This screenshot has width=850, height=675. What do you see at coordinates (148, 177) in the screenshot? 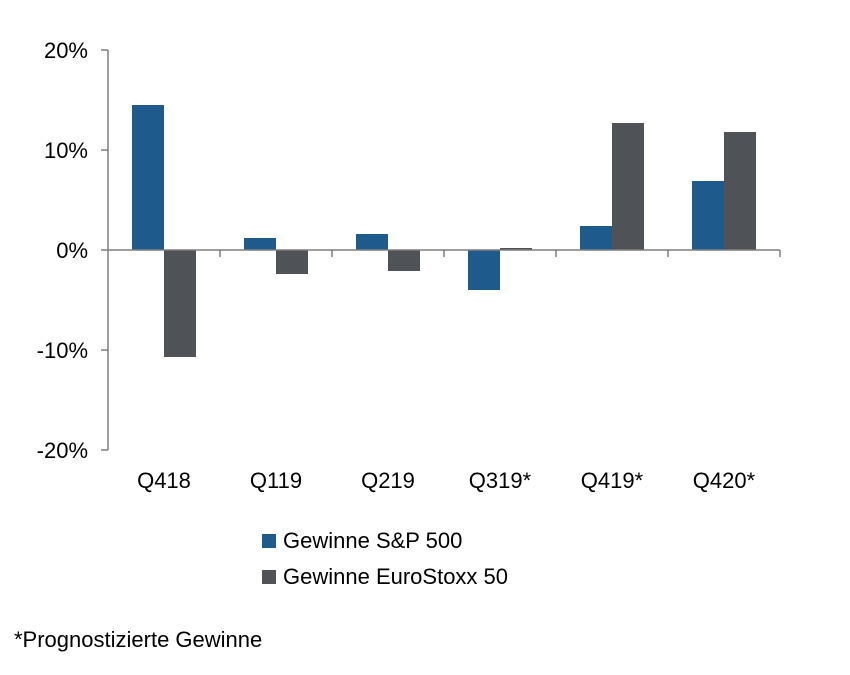
I see `bar-sp500-Q418` at bounding box center [148, 177].